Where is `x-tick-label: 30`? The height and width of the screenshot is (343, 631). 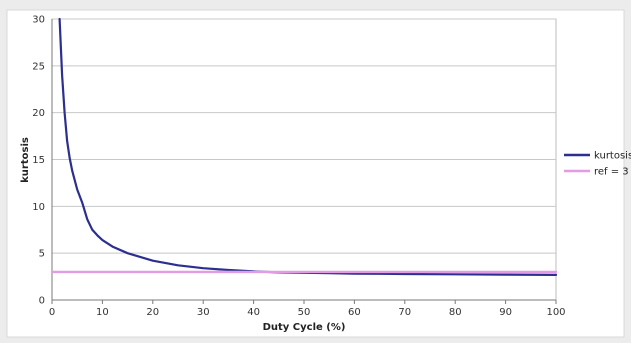 x-tick-label: 30 is located at coordinates (203, 312).